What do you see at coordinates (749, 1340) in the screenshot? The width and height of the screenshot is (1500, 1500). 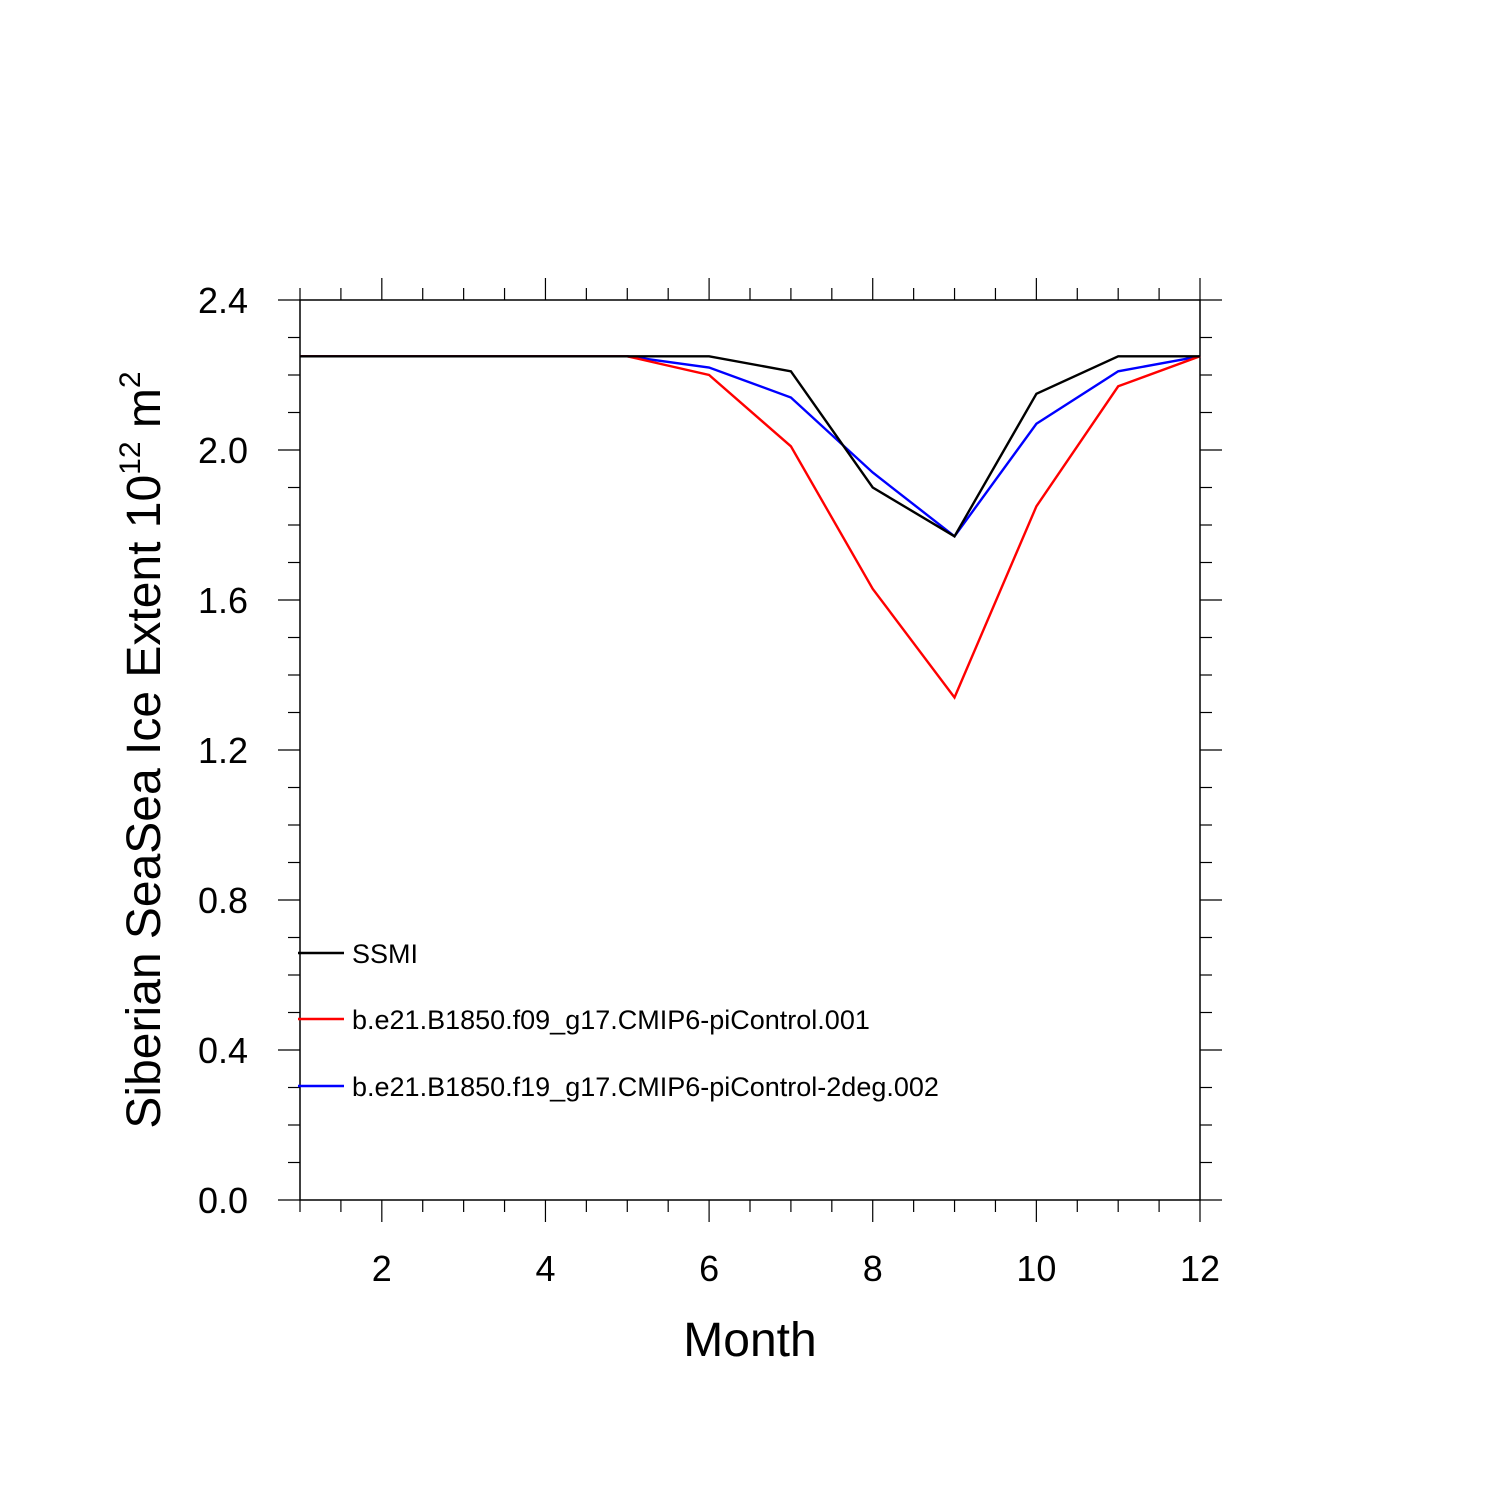 I see `x-axis-label: Month` at bounding box center [749, 1340].